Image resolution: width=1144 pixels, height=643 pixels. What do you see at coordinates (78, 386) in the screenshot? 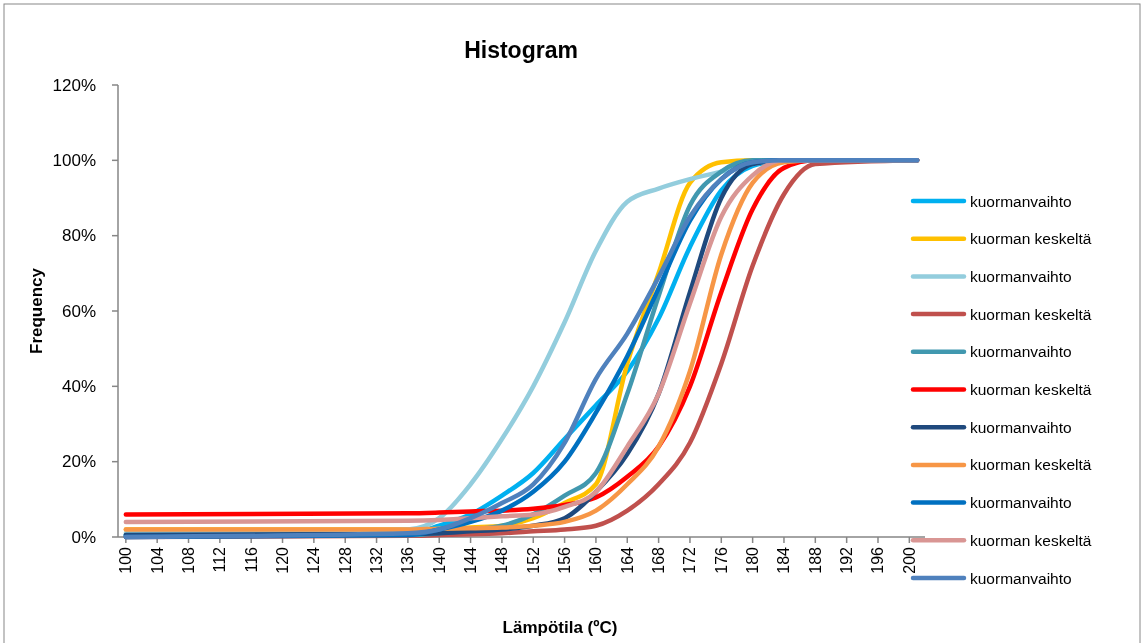
I see `y-tick-label: 40%` at bounding box center [78, 386].